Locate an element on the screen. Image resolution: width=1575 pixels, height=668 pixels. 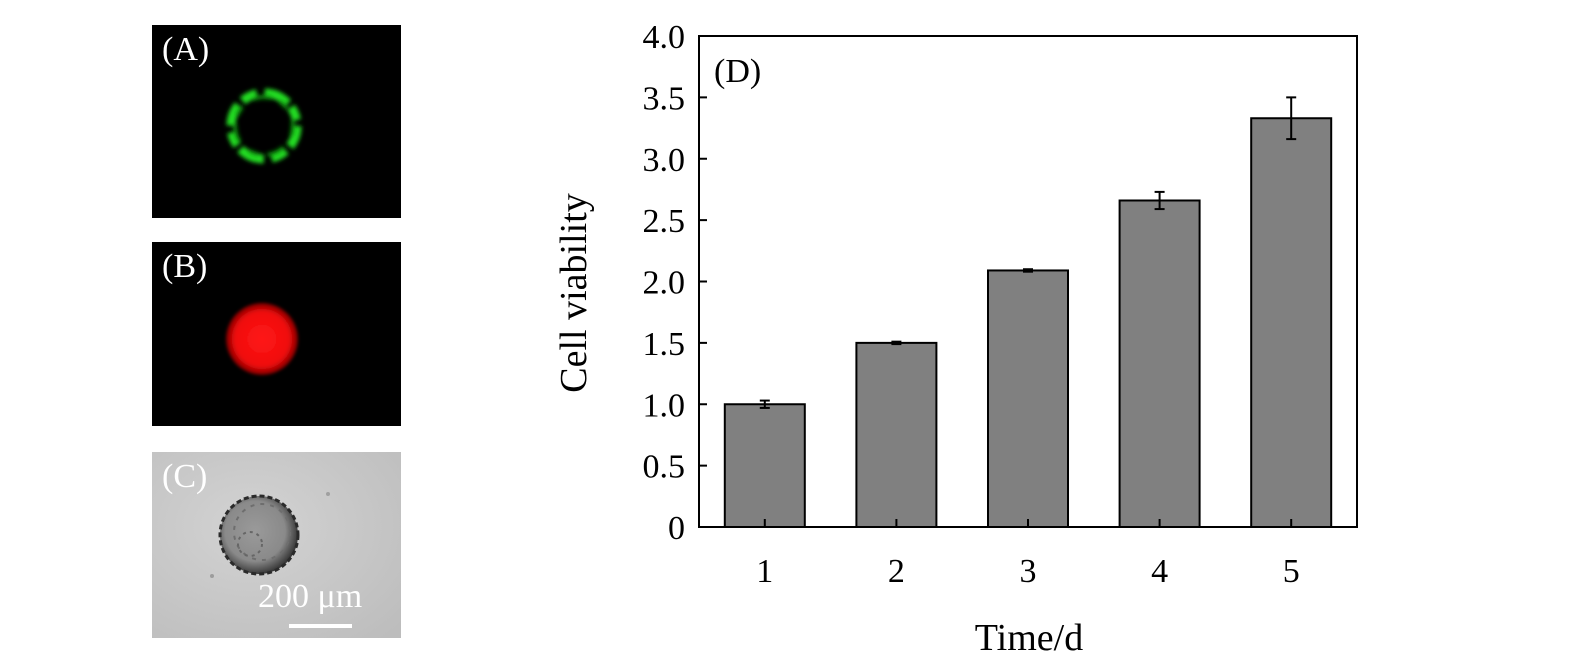
y-tick-label-3.5: 3.5 is located at coordinates (664, 98).